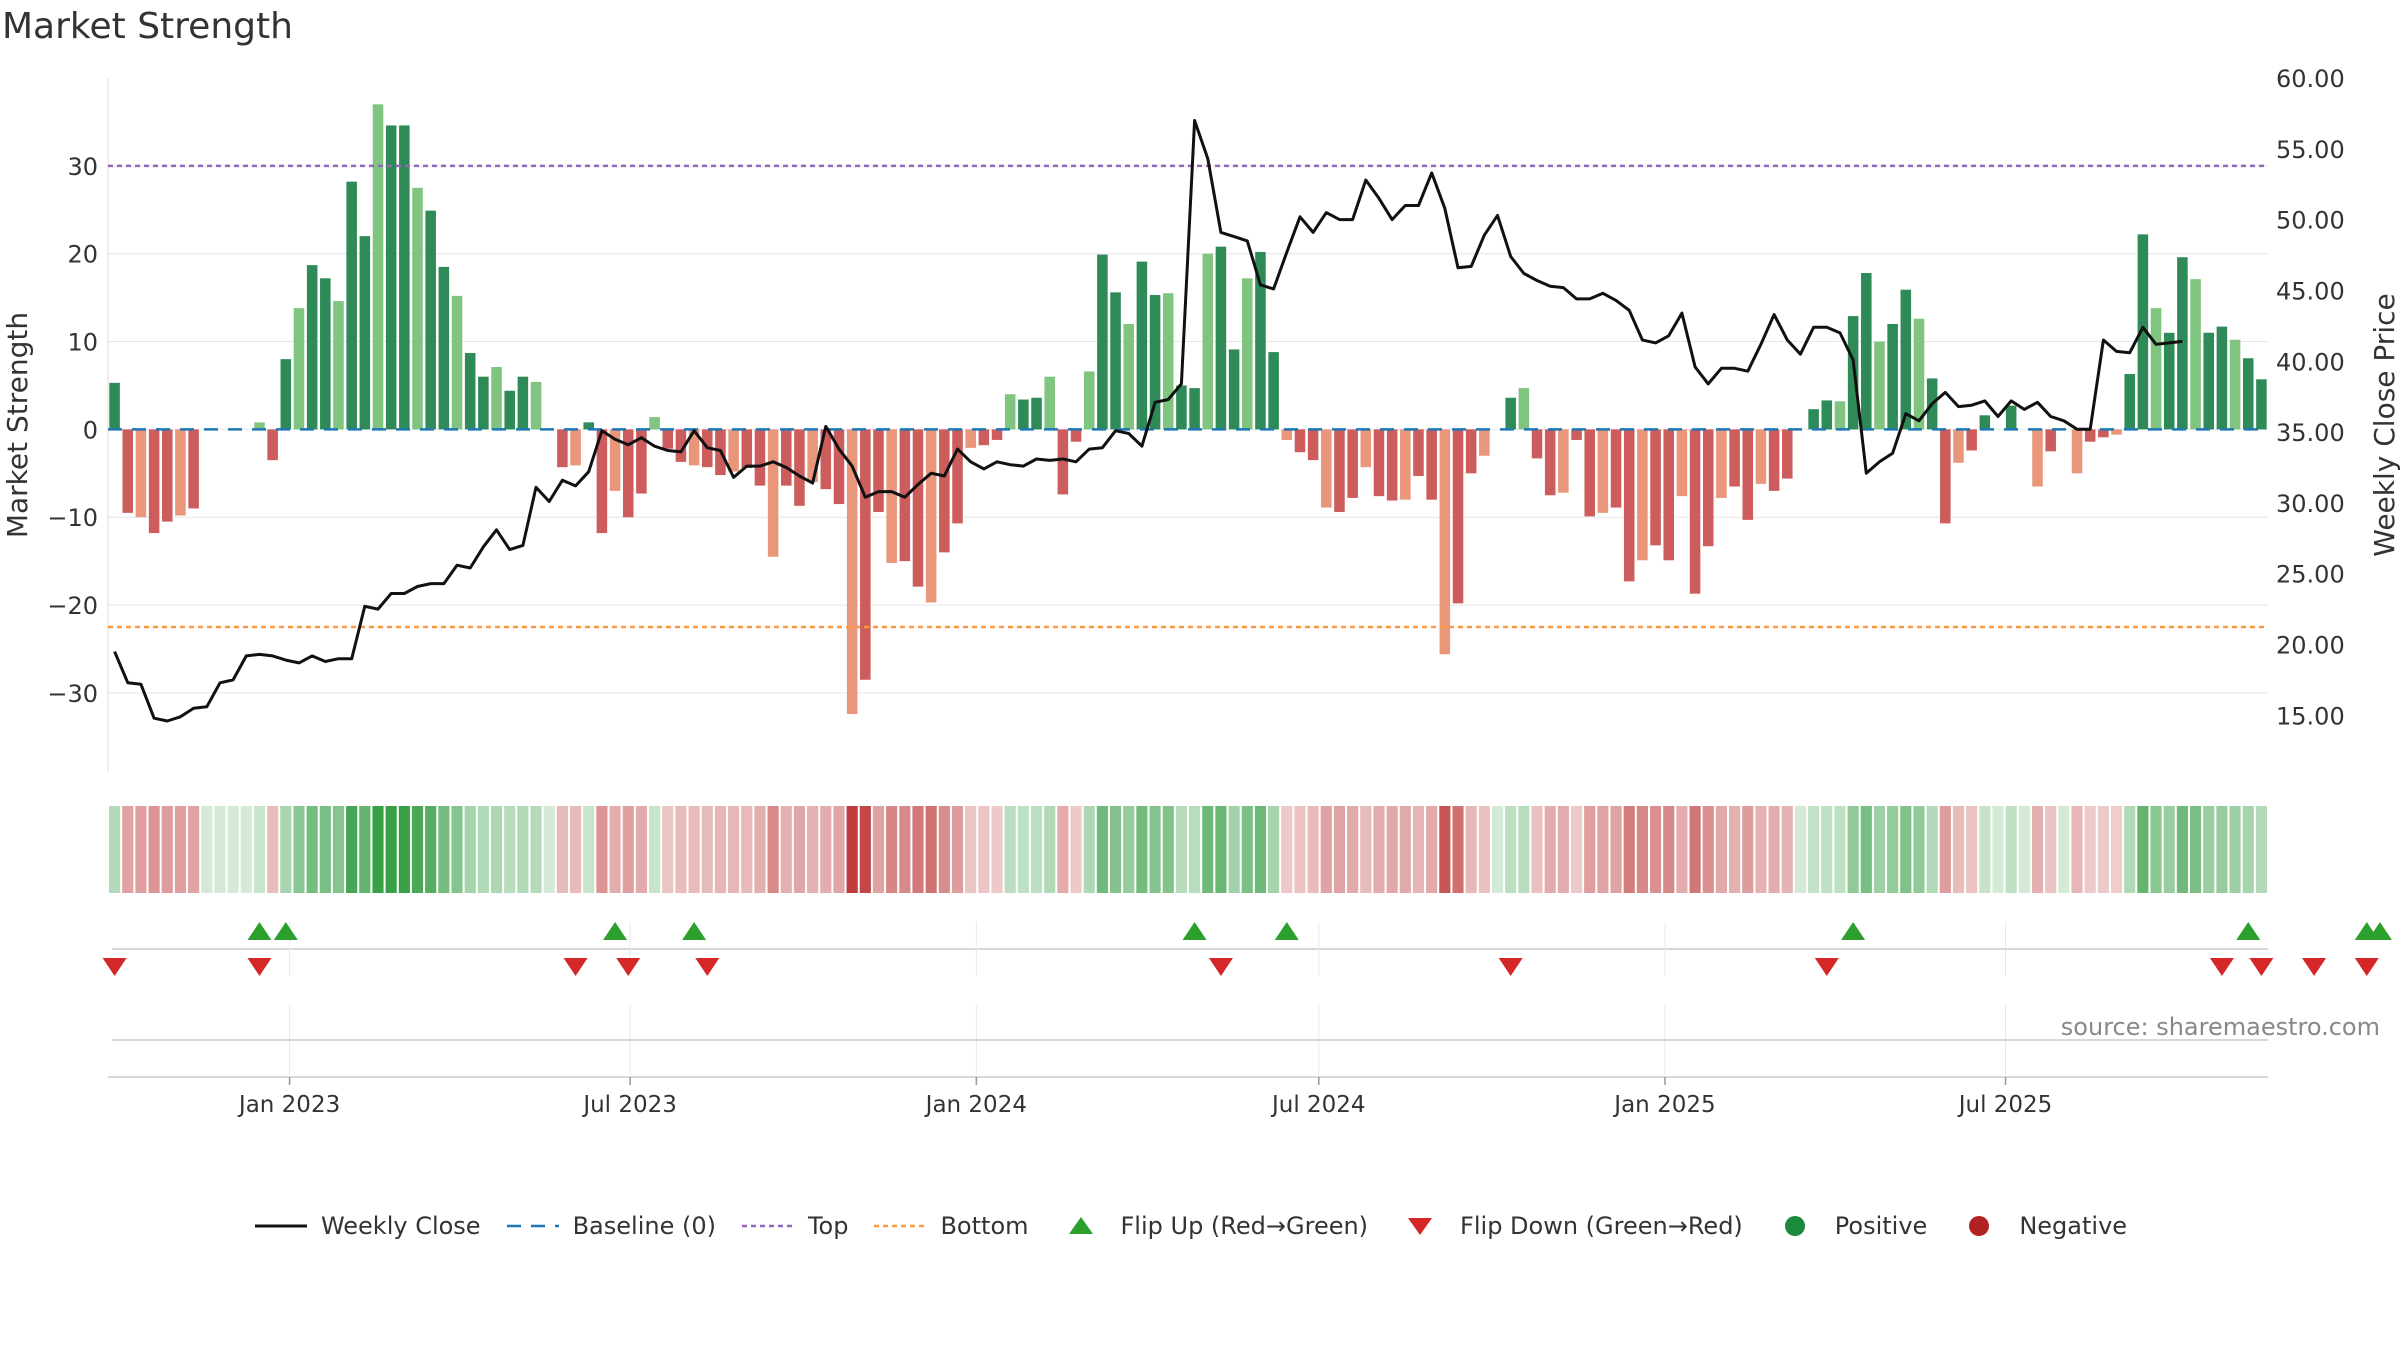  I want to click on y-axis-title-right: Weekly Close Price, so click(2384, 424).